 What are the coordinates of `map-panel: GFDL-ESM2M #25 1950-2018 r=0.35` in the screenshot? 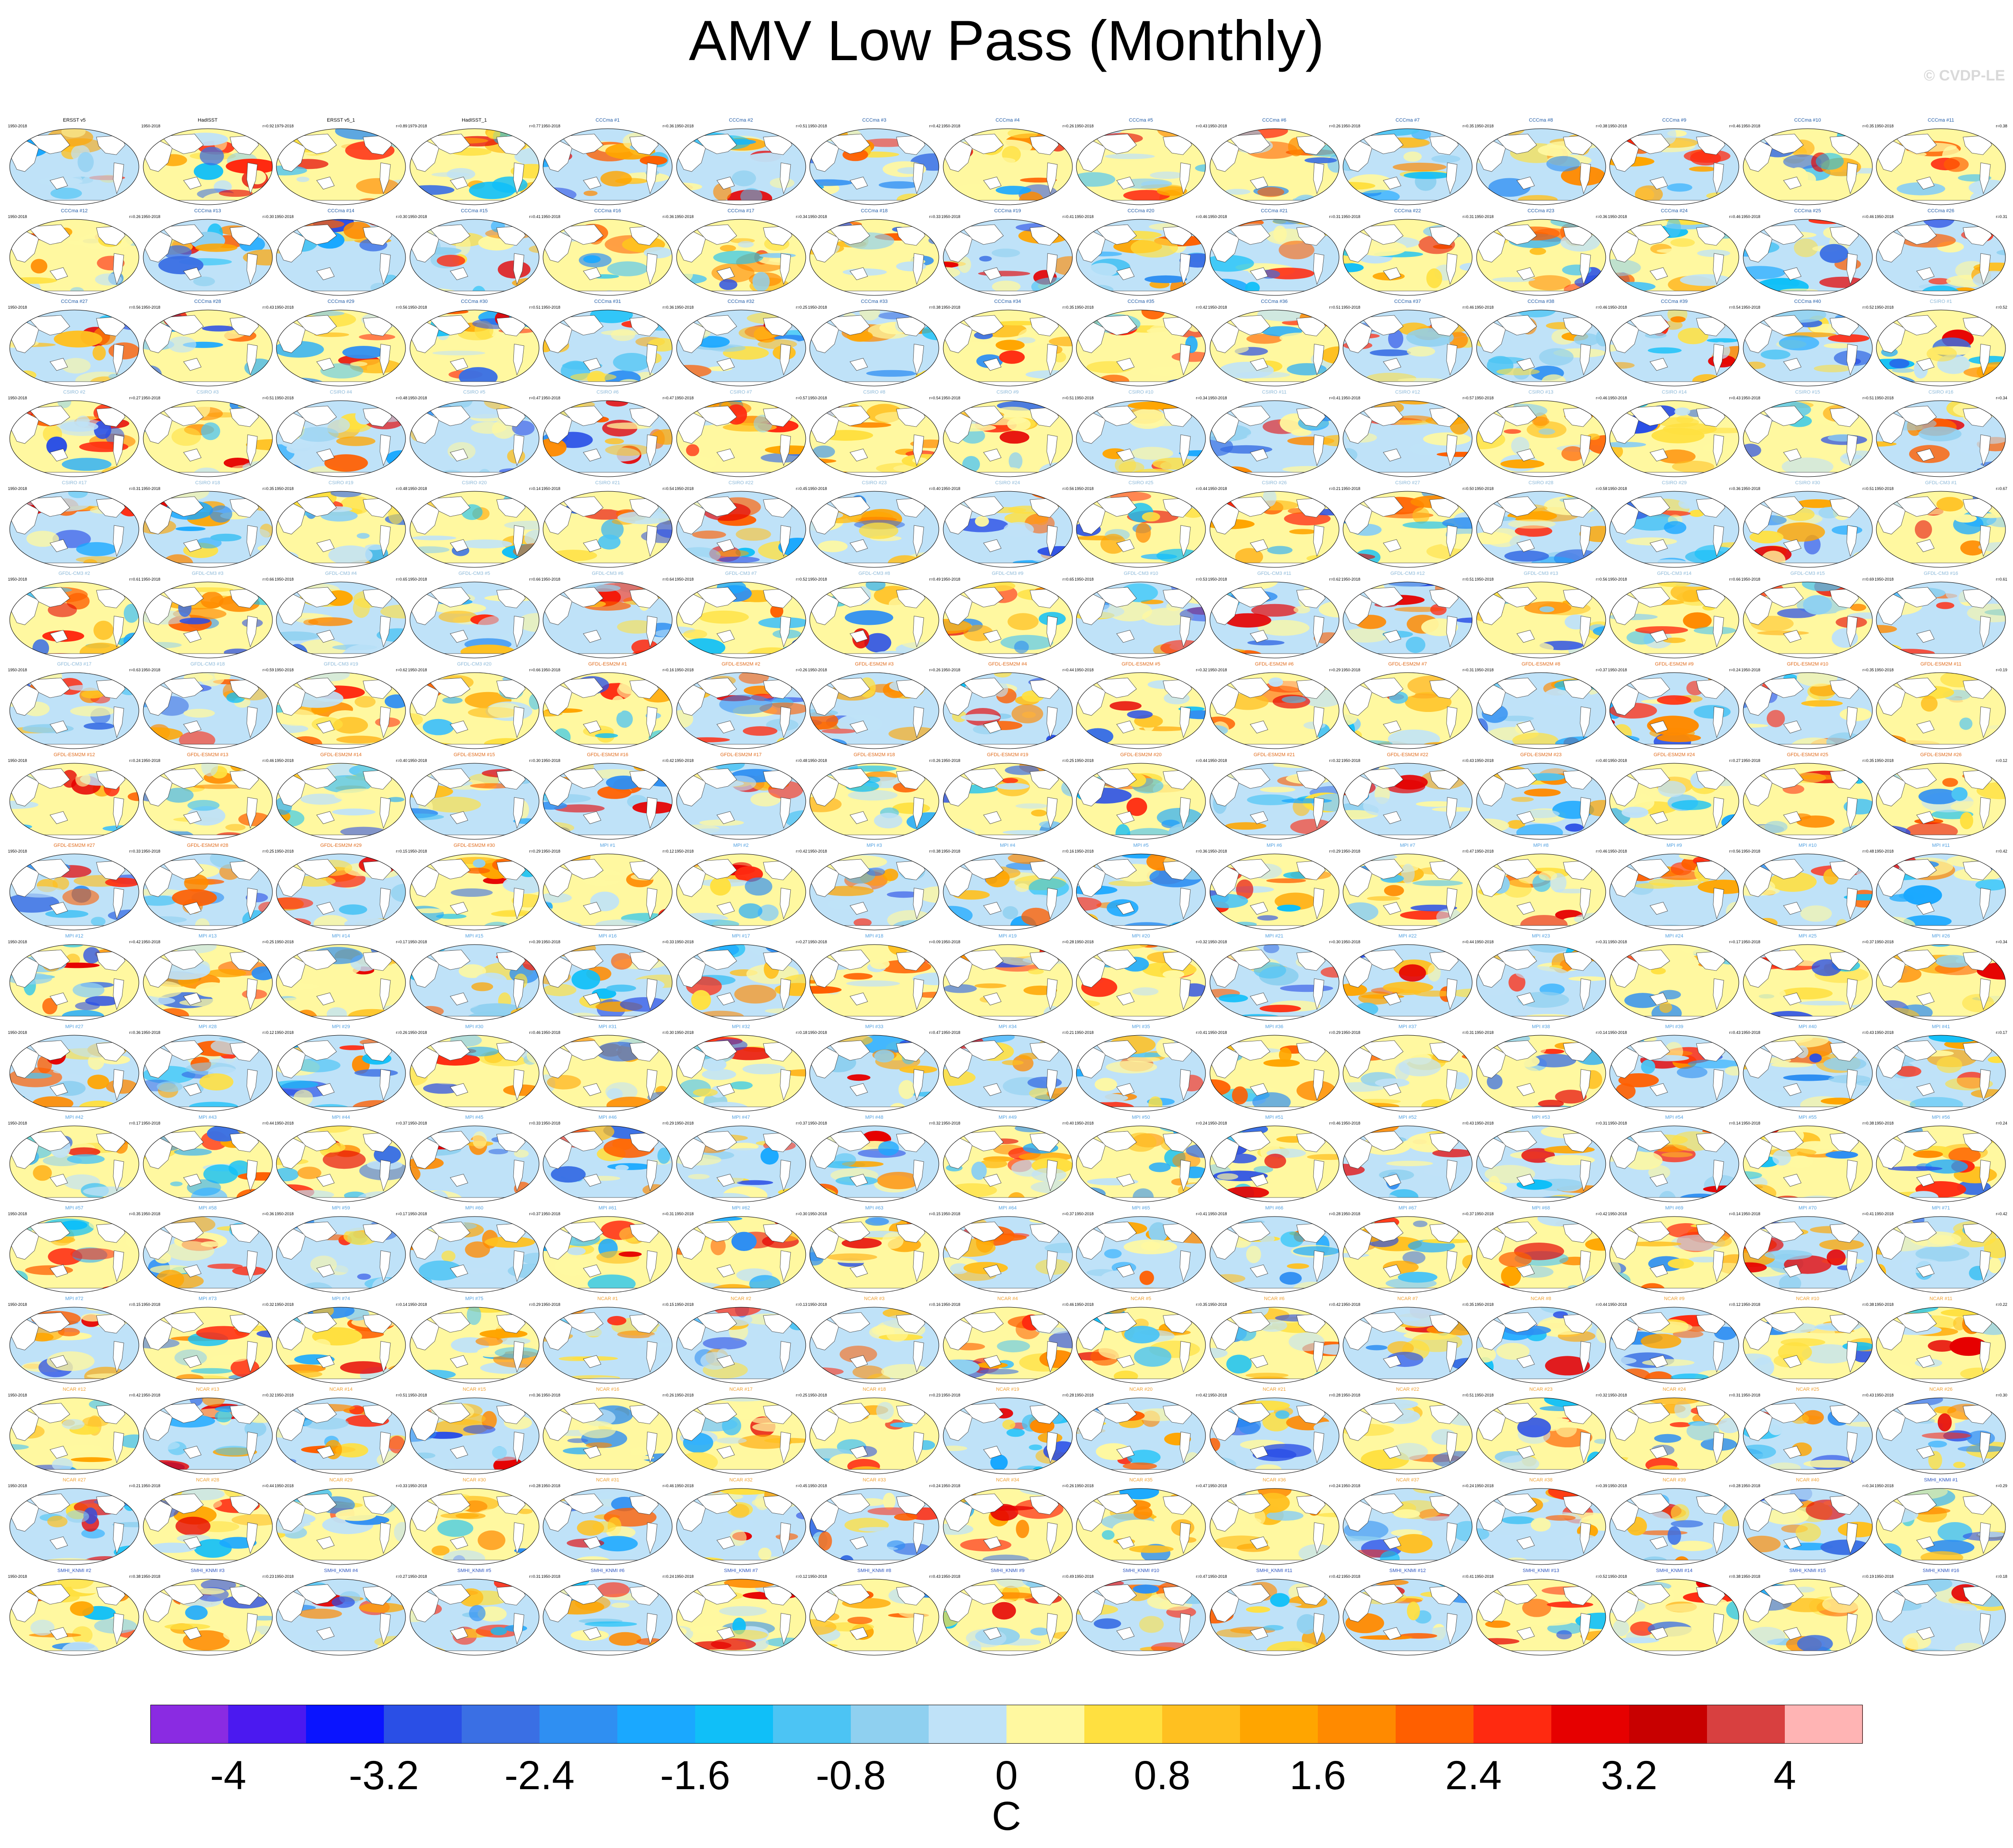 It's located at (1807, 796).